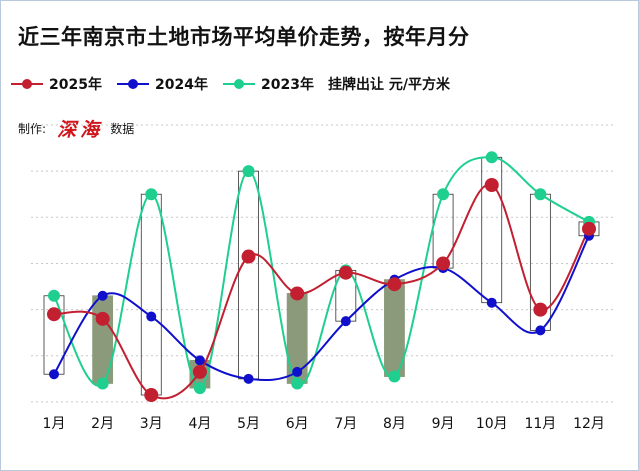  What do you see at coordinates (443, 263) in the screenshot?
I see `point-2025年-9月` at bounding box center [443, 263].